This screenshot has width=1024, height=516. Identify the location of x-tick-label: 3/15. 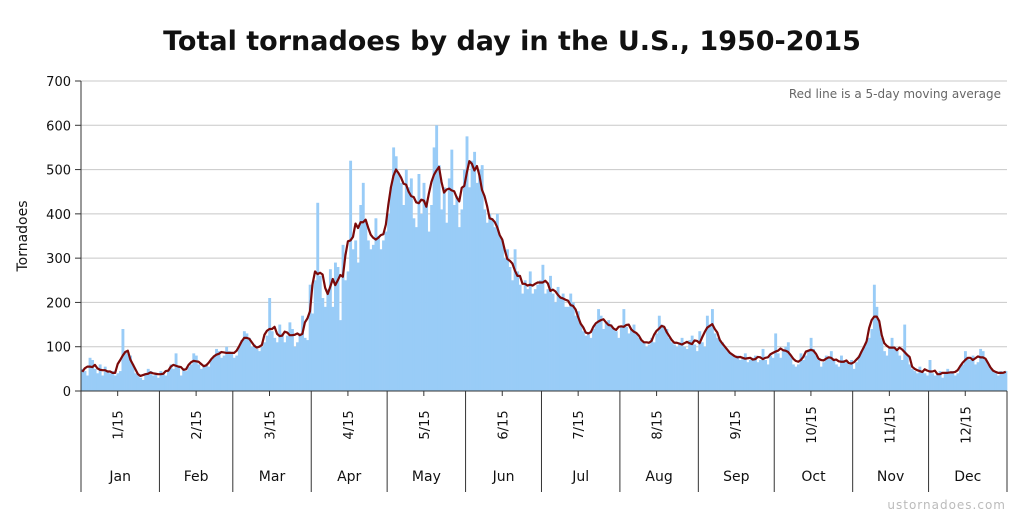
(271, 424).